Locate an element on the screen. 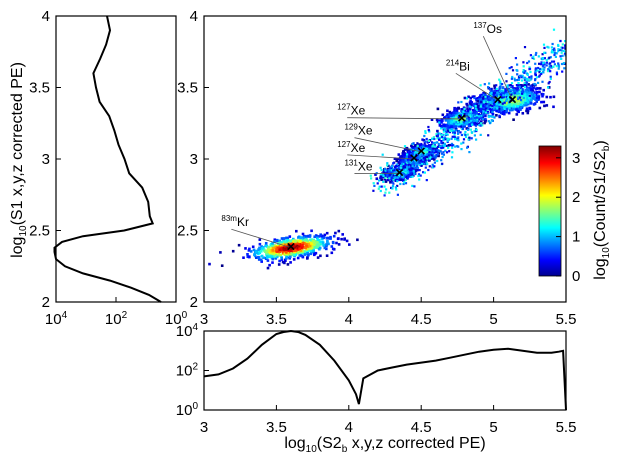 This screenshot has width=618, height=461. x-tick-label: 5 is located at coordinates (493, 319).